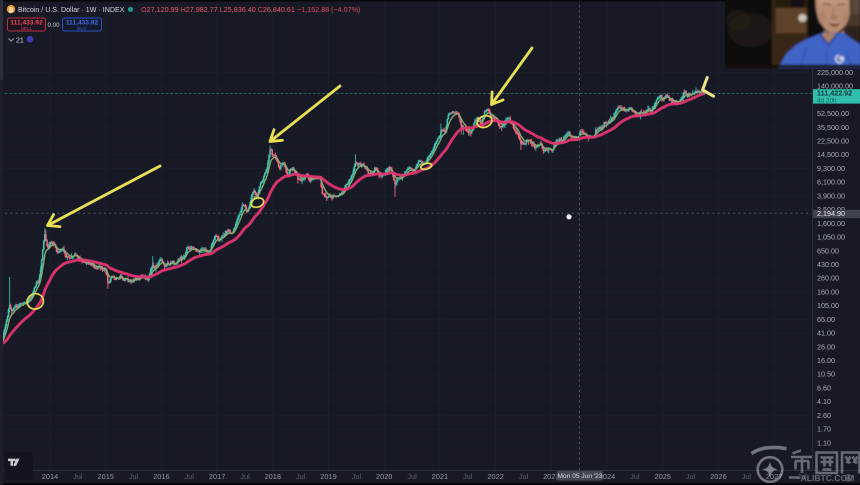  Describe the element at coordinates (833, 141) in the screenshot. I see `svg-text: 22,500.00` at that location.